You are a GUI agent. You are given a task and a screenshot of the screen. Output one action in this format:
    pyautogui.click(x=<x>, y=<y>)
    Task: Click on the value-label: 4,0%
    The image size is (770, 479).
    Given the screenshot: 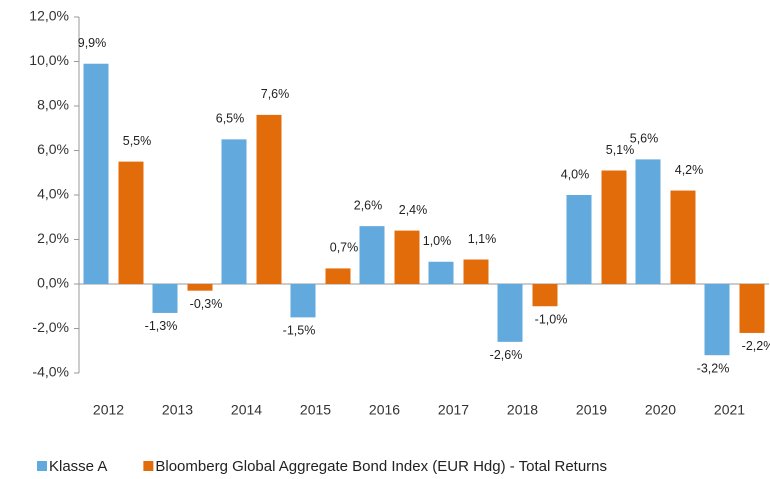 What is the action you would take?
    pyautogui.click(x=575, y=174)
    